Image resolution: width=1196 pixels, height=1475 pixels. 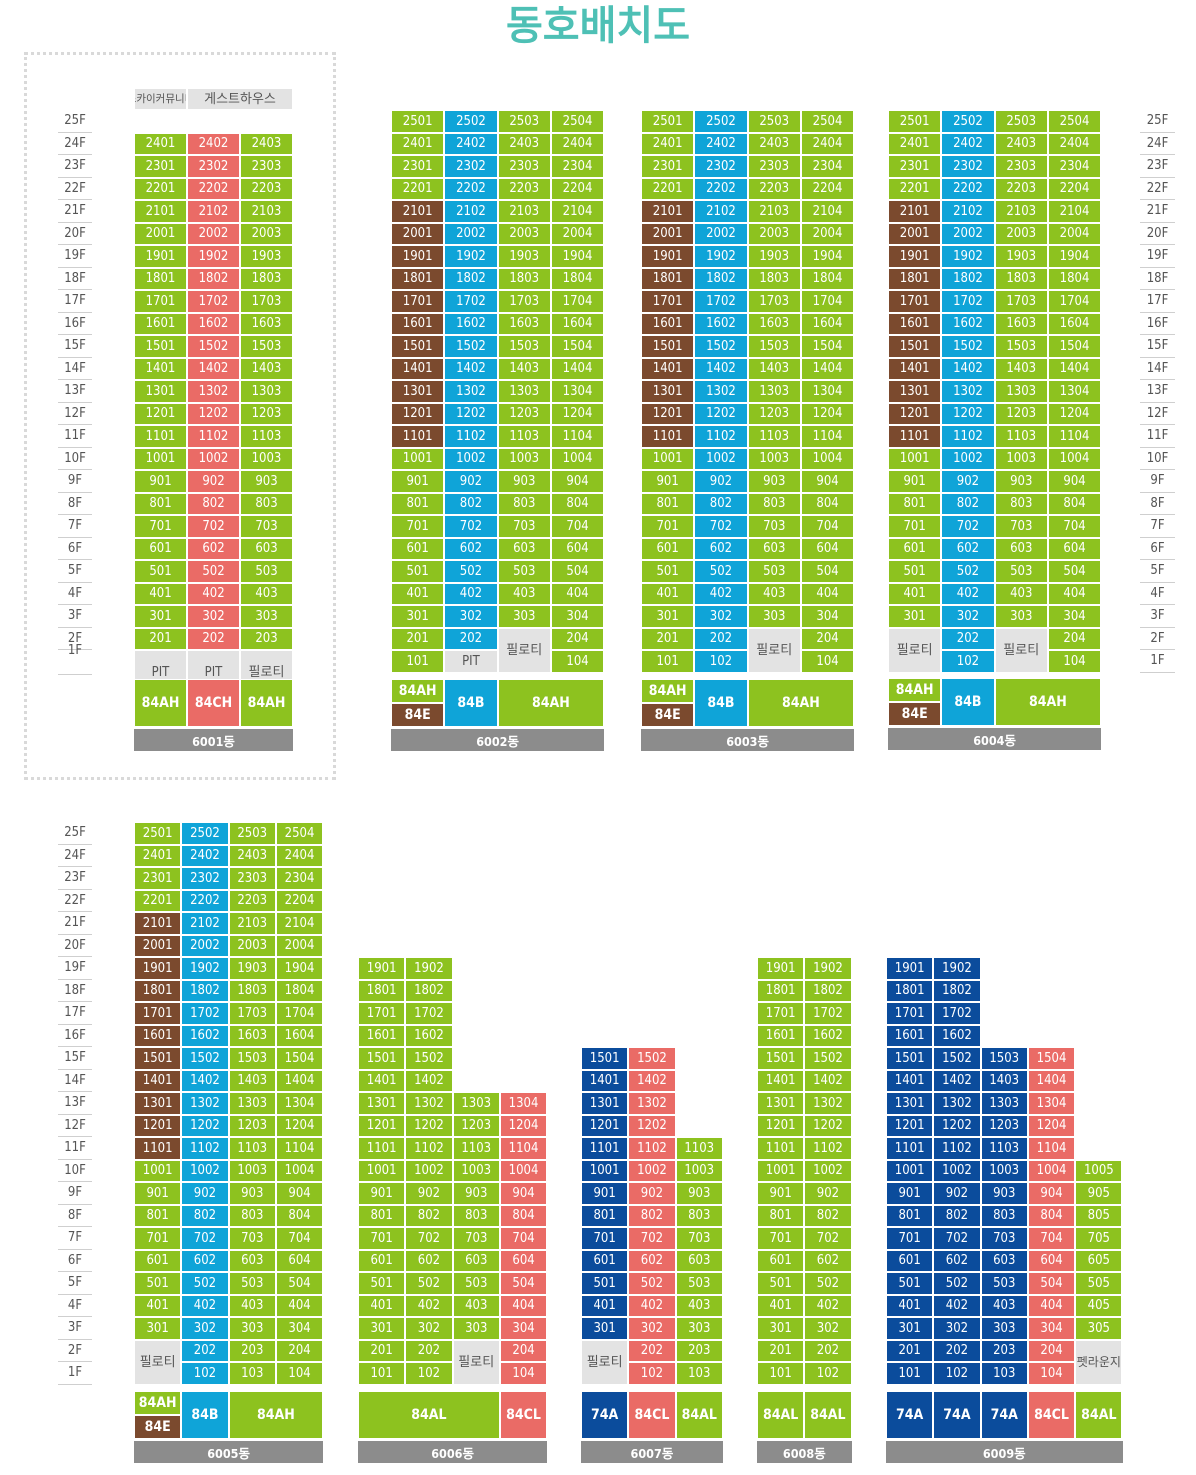 What do you see at coordinates (429, 990) in the screenshot?
I see `unit-cell: 1802` at bounding box center [429, 990].